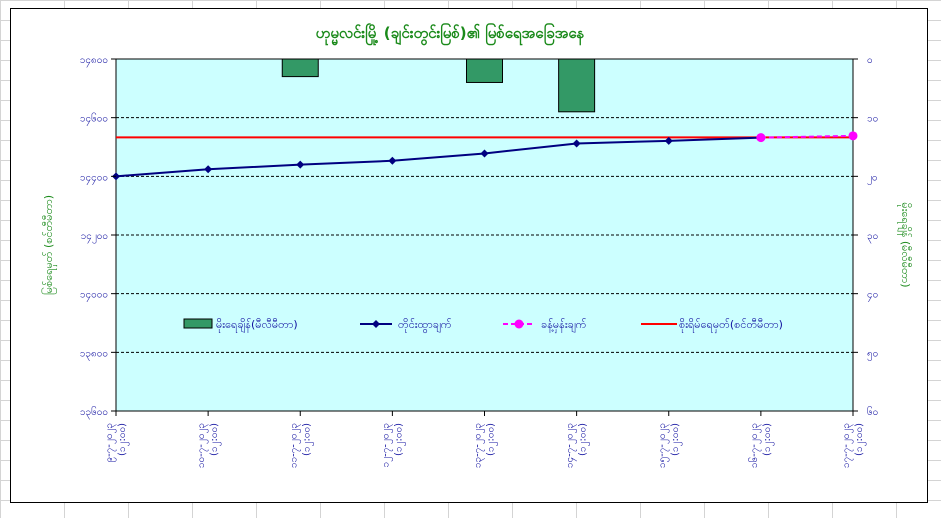  I want to click on x-tick-label-date: ၁၀-၇-၂၀၂၃, so click(202, 445).